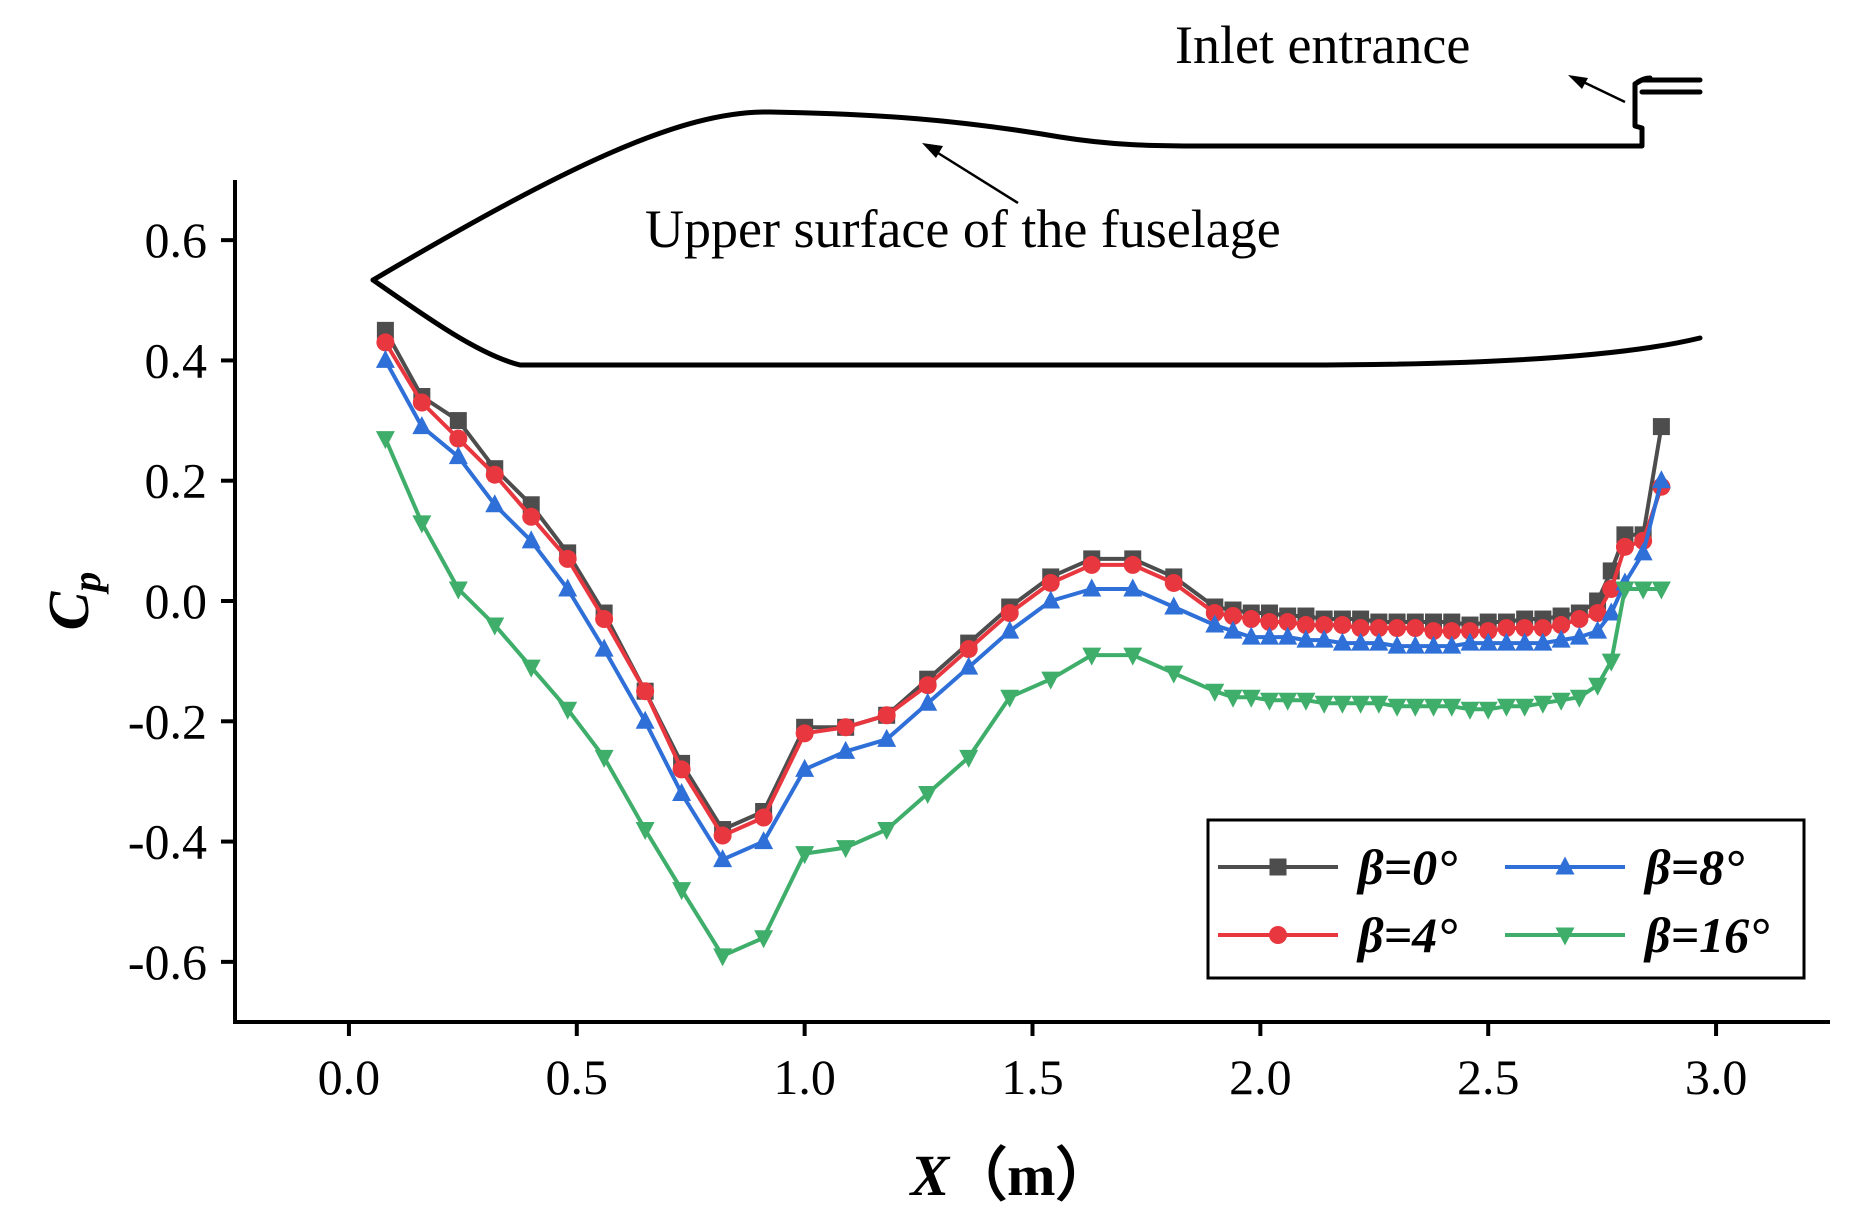 The image size is (1849, 1224). I want to click on y-tick-label: 0.4, so click(176, 360).